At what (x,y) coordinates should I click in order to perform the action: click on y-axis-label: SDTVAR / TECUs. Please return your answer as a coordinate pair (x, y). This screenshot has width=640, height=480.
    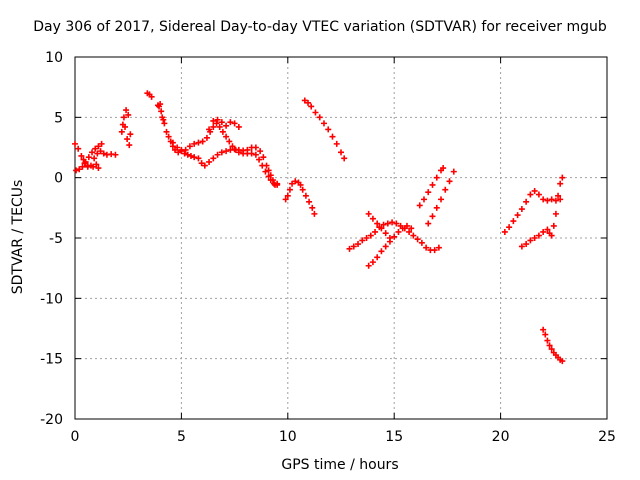
    Looking at the image, I should click on (18, 237).